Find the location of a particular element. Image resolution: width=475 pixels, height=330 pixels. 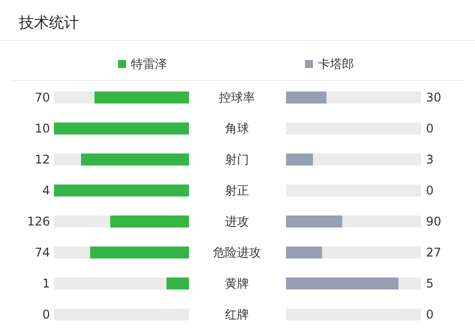

data-label: 27 is located at coordinates (434, 253).